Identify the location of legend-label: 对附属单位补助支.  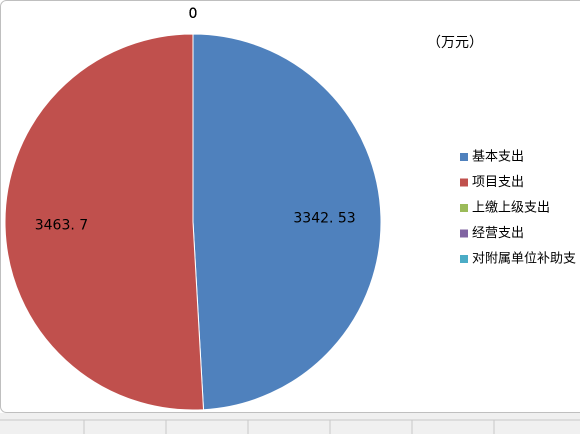
(524, 259).